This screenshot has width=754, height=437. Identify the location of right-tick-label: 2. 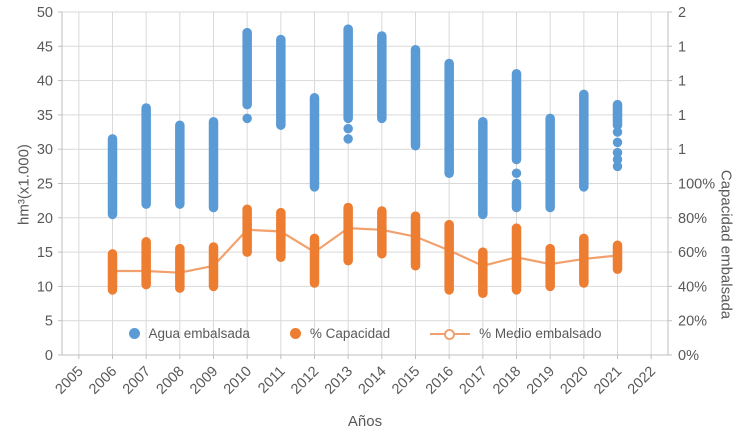
(682, 13).